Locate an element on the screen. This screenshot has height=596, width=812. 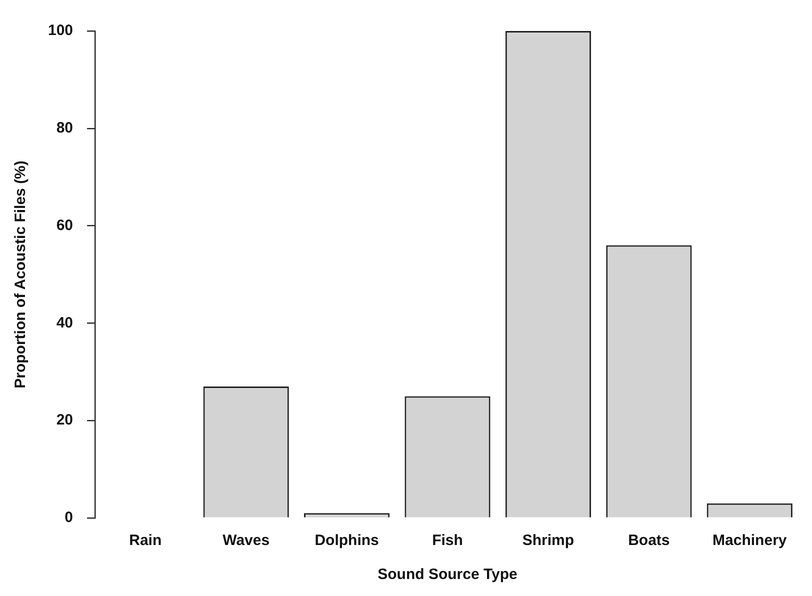
y-tick-label: 100 is located at coordinates (61, 31).